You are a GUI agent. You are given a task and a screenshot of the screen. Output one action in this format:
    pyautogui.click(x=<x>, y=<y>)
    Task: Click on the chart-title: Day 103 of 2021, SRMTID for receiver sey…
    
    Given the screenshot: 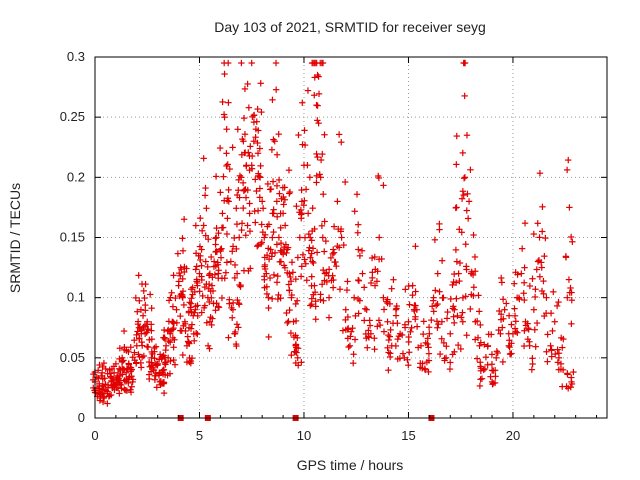 What is the action you would take?
    pyautogui.click(x=350, y=27)
    